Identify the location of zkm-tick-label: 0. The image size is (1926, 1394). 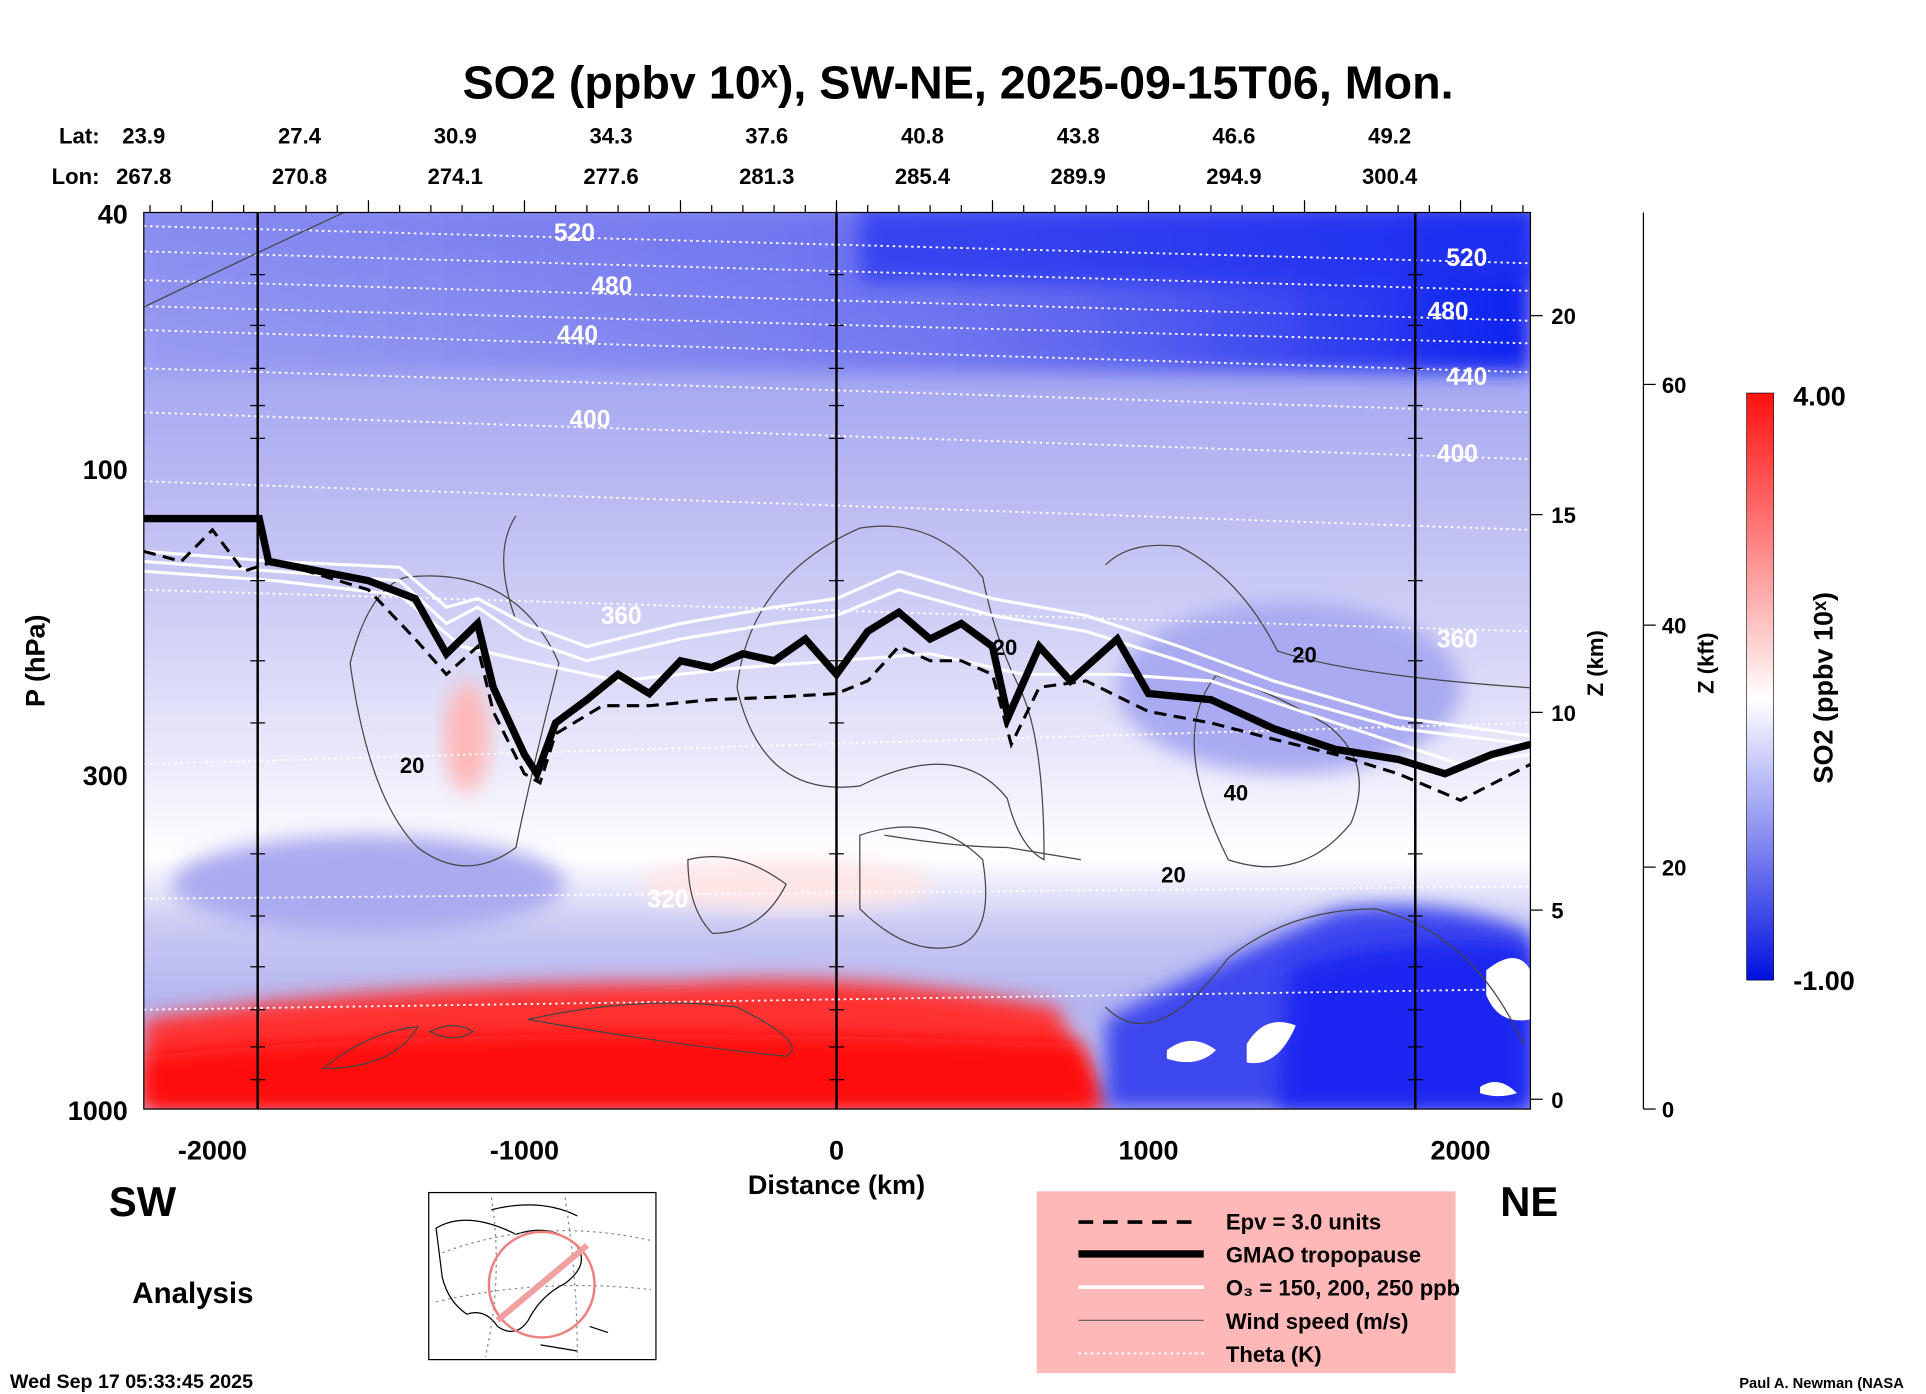
(1557, 1100).